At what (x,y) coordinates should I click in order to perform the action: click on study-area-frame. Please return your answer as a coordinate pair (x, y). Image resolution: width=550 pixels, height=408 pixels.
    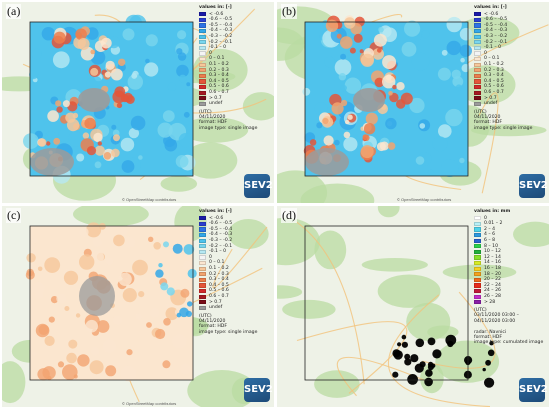
    Looking at the image, I should click on (386, 99).